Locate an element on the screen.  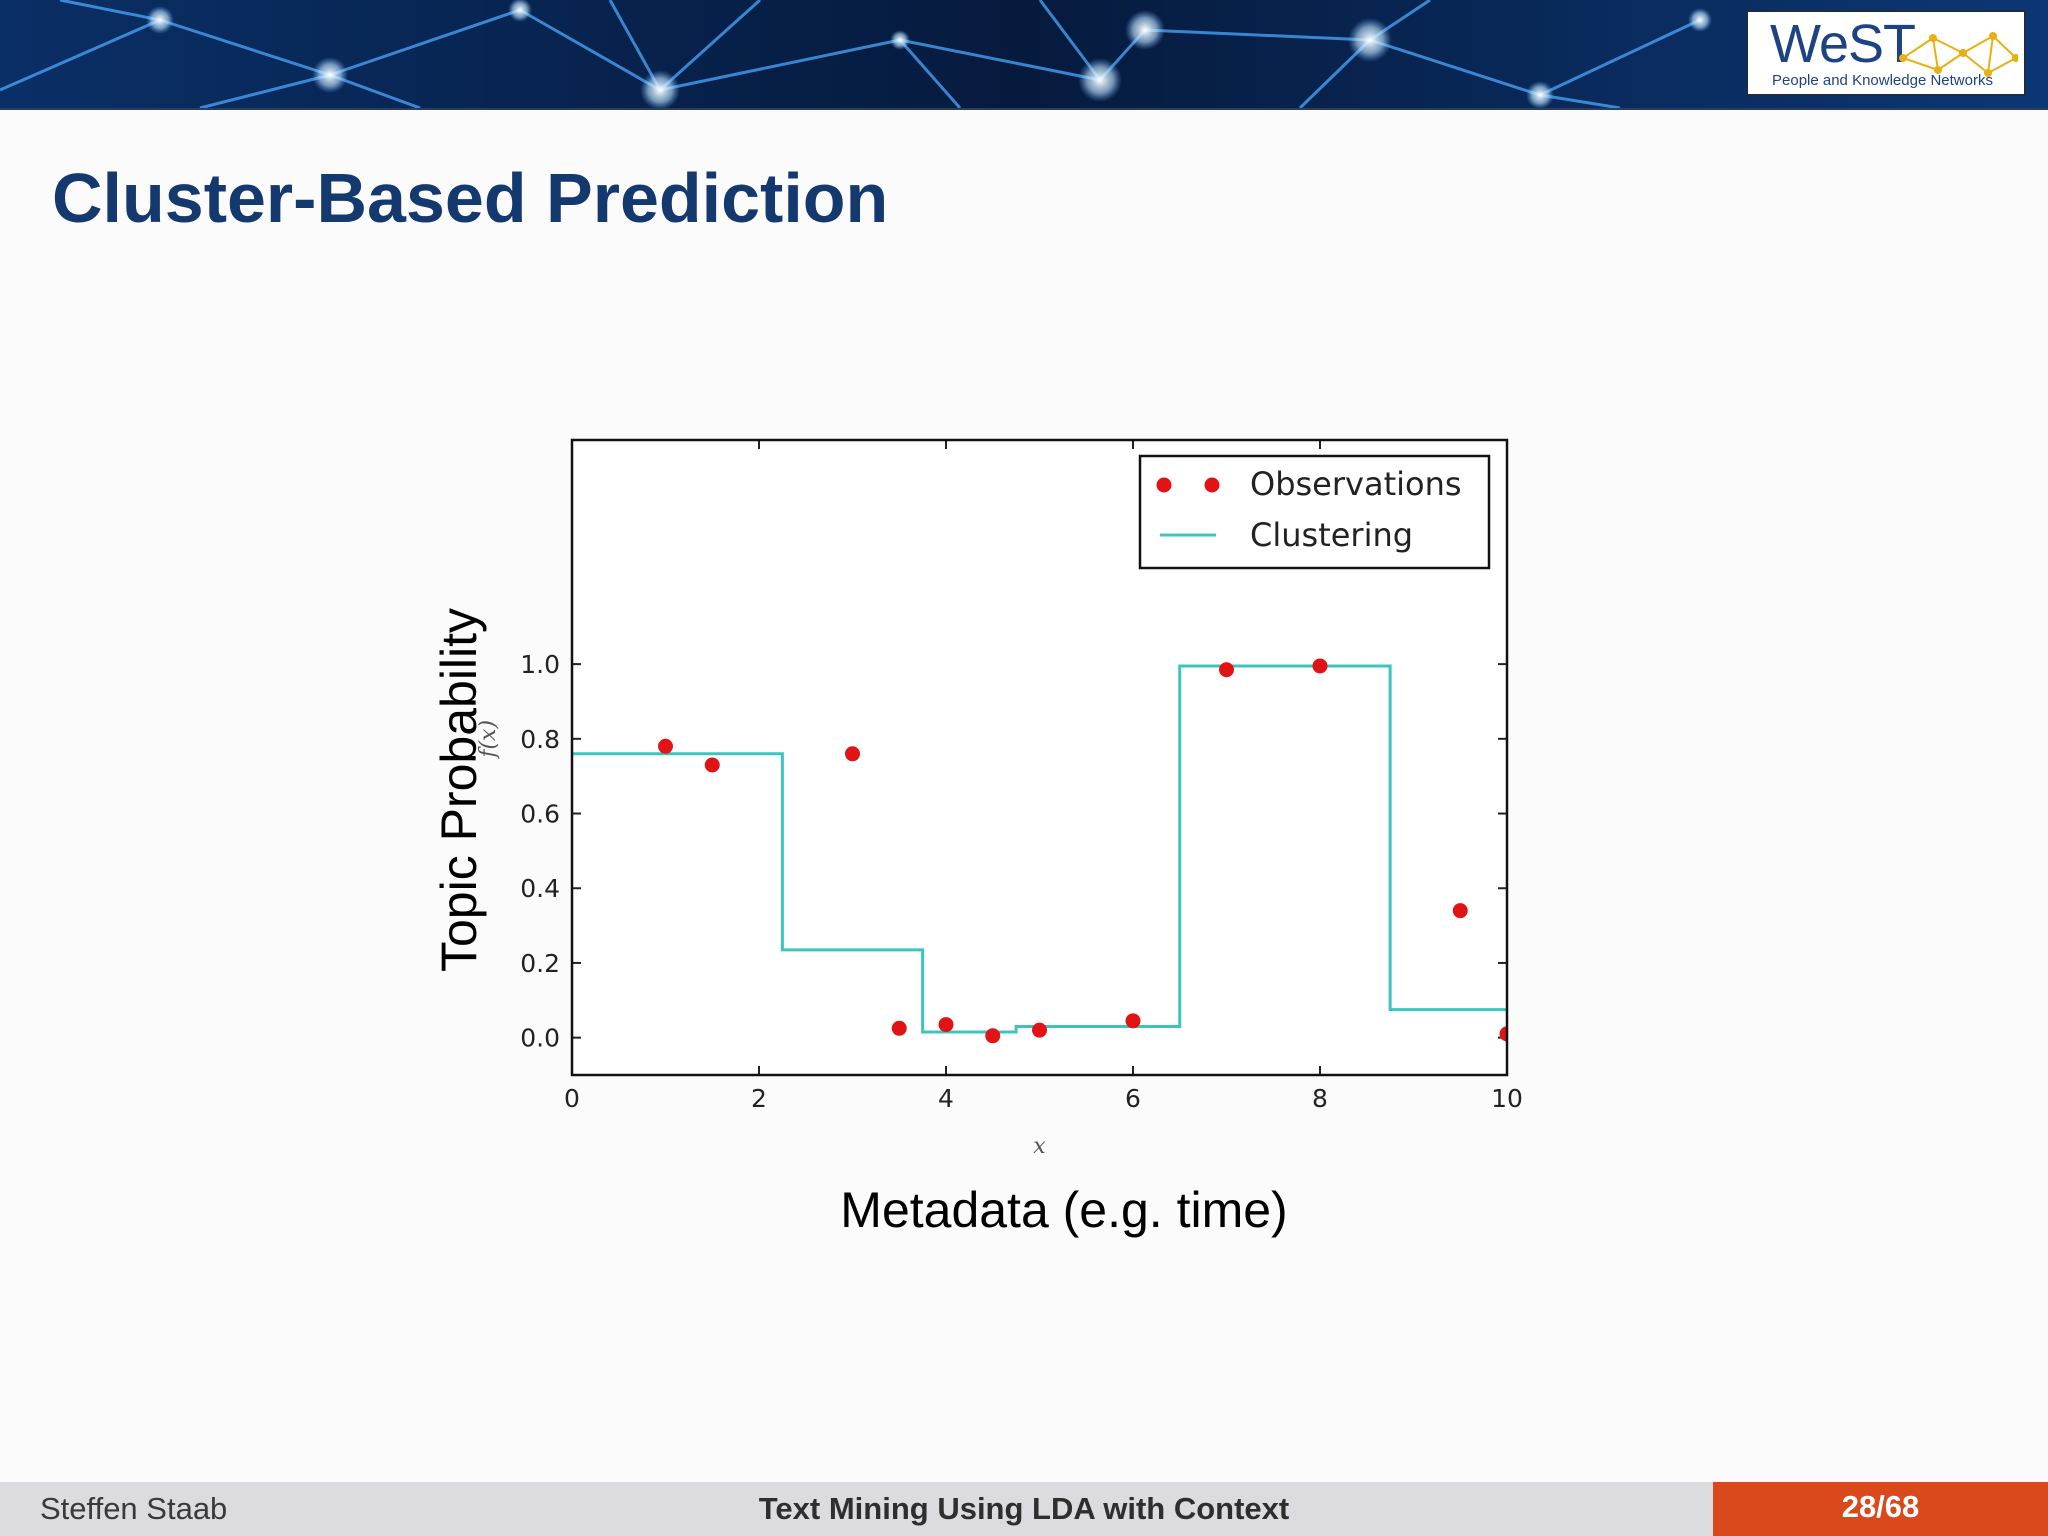
header-banner: WeST is located at coordinates (1024, 55).